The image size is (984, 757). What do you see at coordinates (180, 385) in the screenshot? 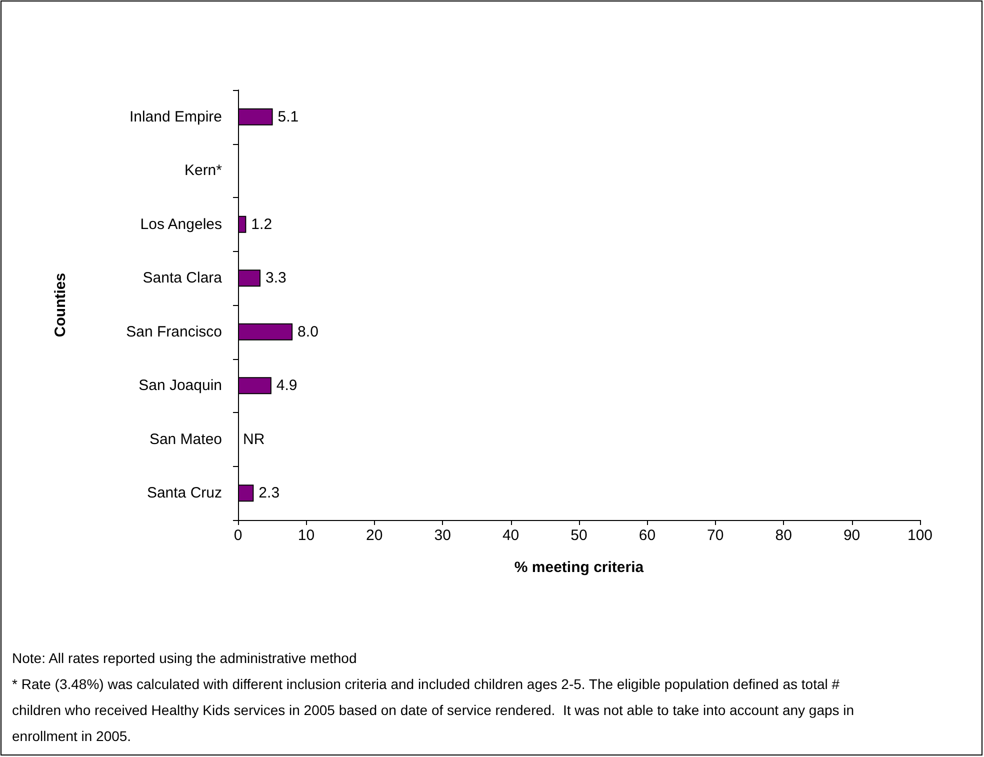
I see `y-tick-label: San Joaquin` at bounding box center [180, 385].